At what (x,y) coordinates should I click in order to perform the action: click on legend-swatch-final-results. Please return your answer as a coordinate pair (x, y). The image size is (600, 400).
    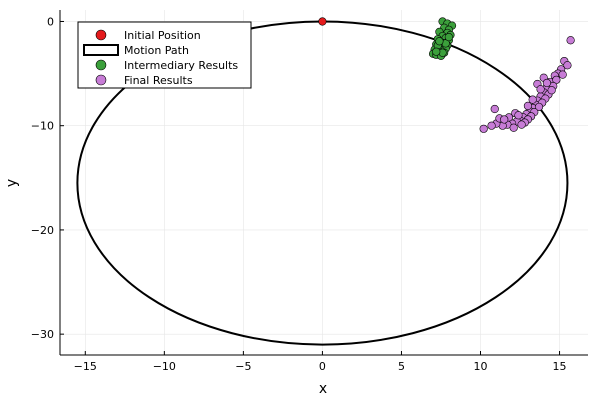
    Looking at the image, I should click on (101, 80).